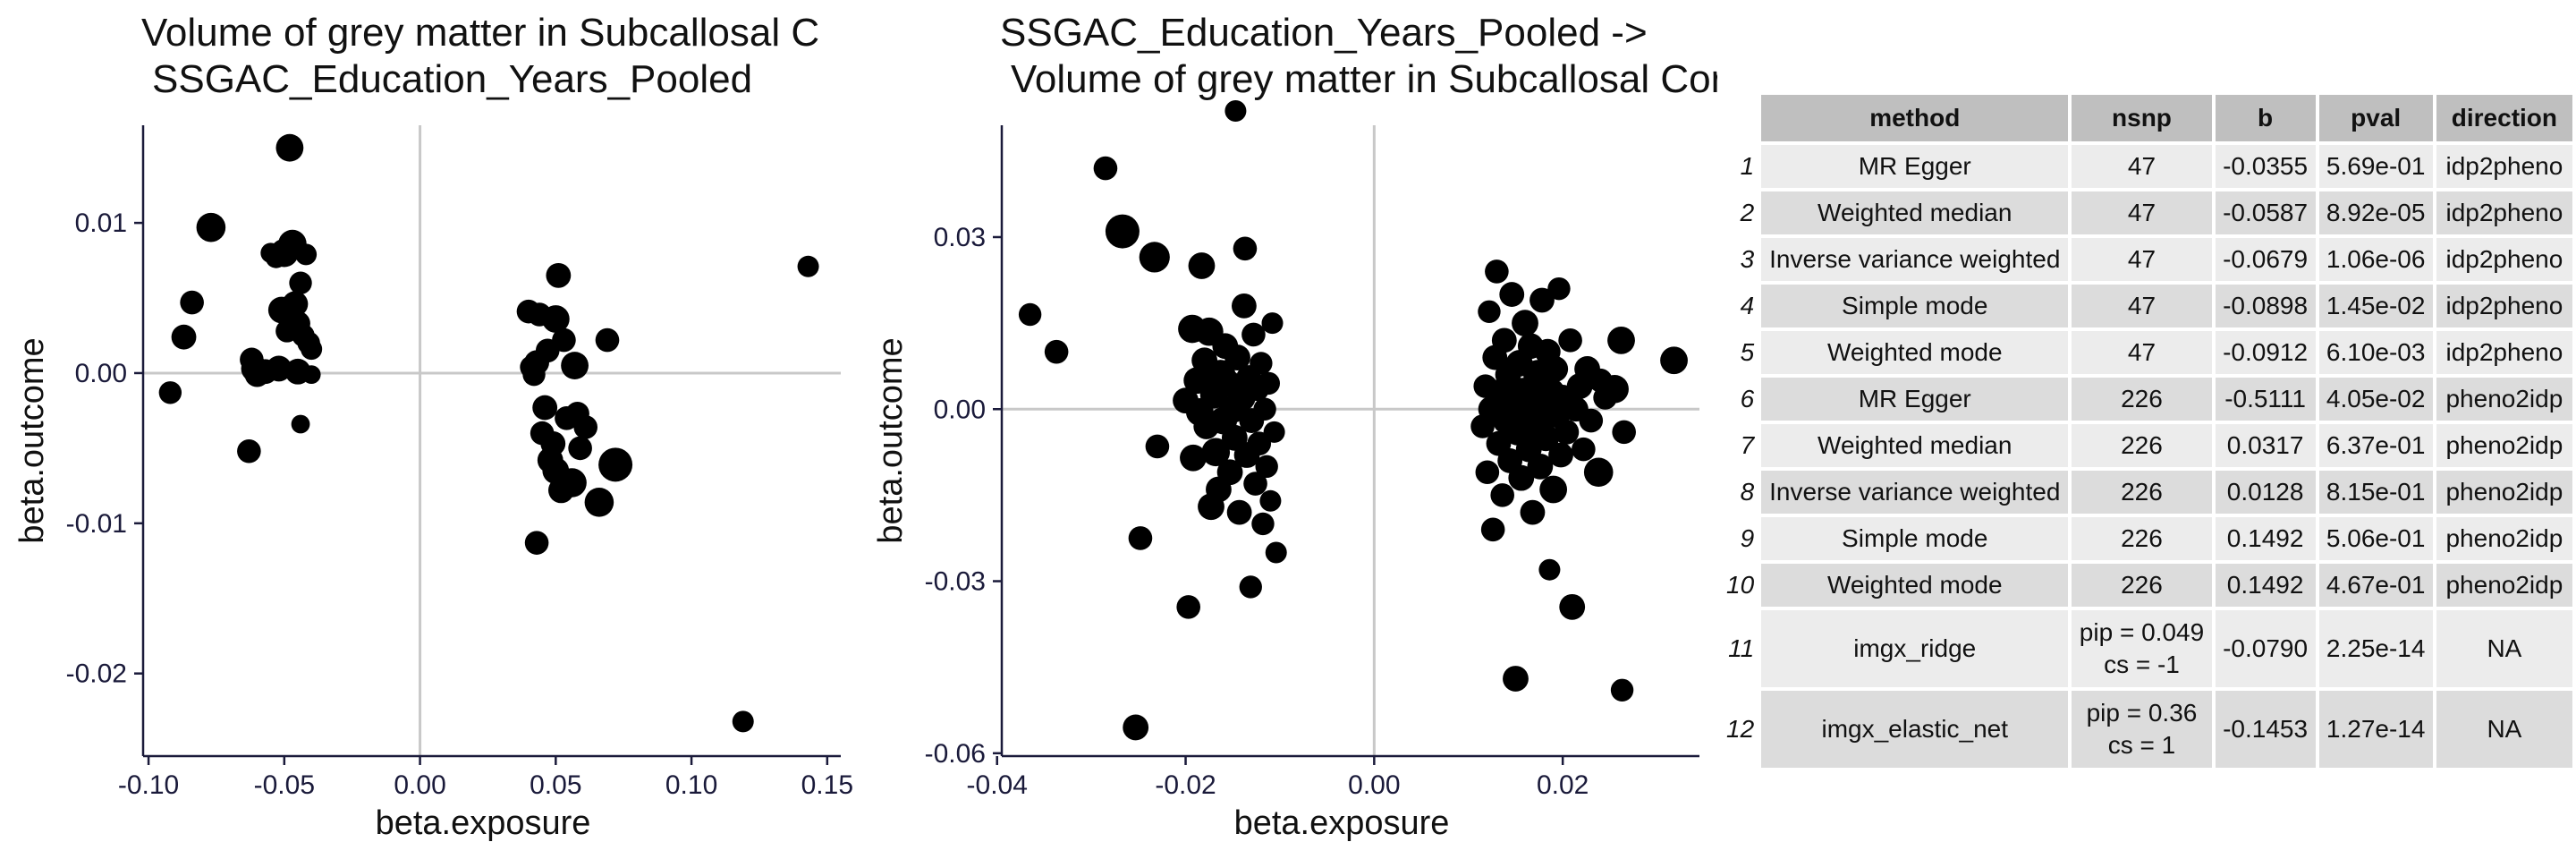 The image size is (2576, 859). Describe the element at coordinates (2375, 538) in the screenshot. I see `cell-pval: 5.06e-01` at that location.